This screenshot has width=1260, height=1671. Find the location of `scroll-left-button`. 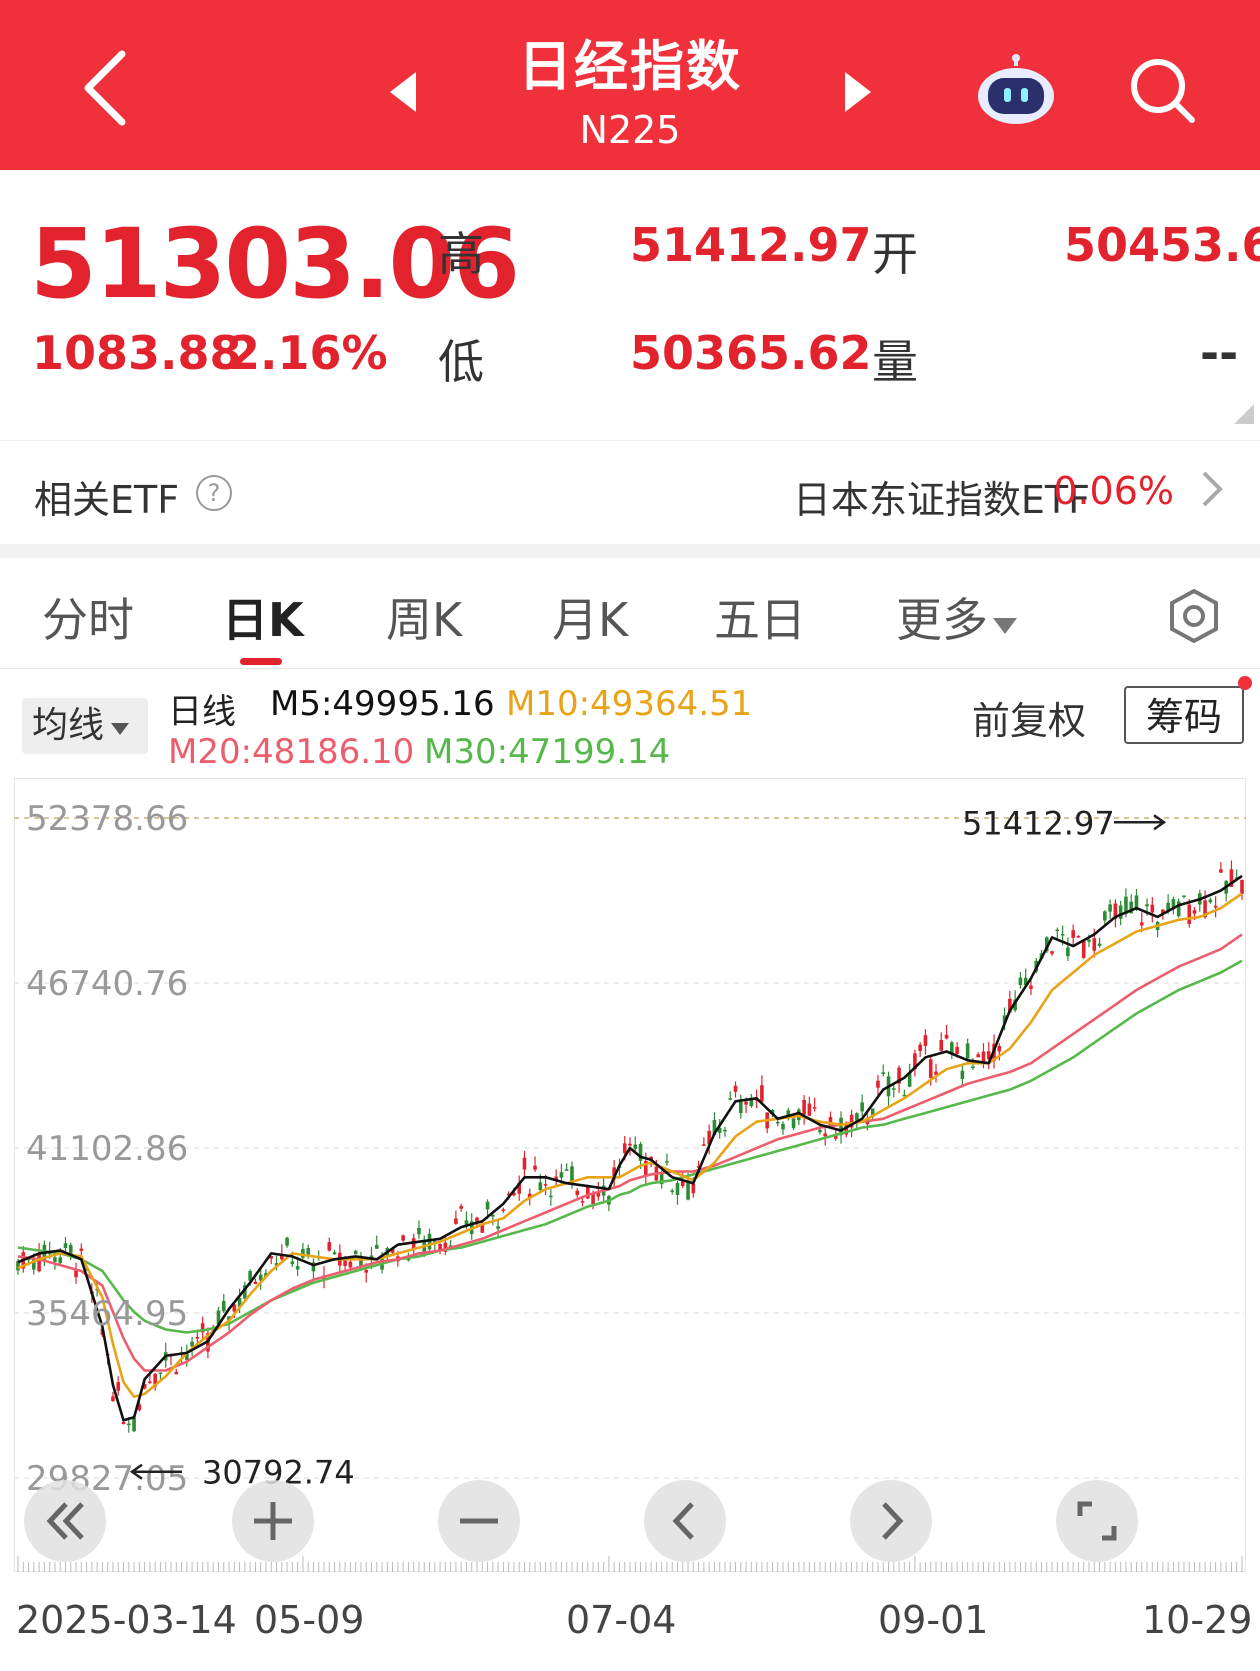

scroll-left-button is located at coordinates (685, 1521).